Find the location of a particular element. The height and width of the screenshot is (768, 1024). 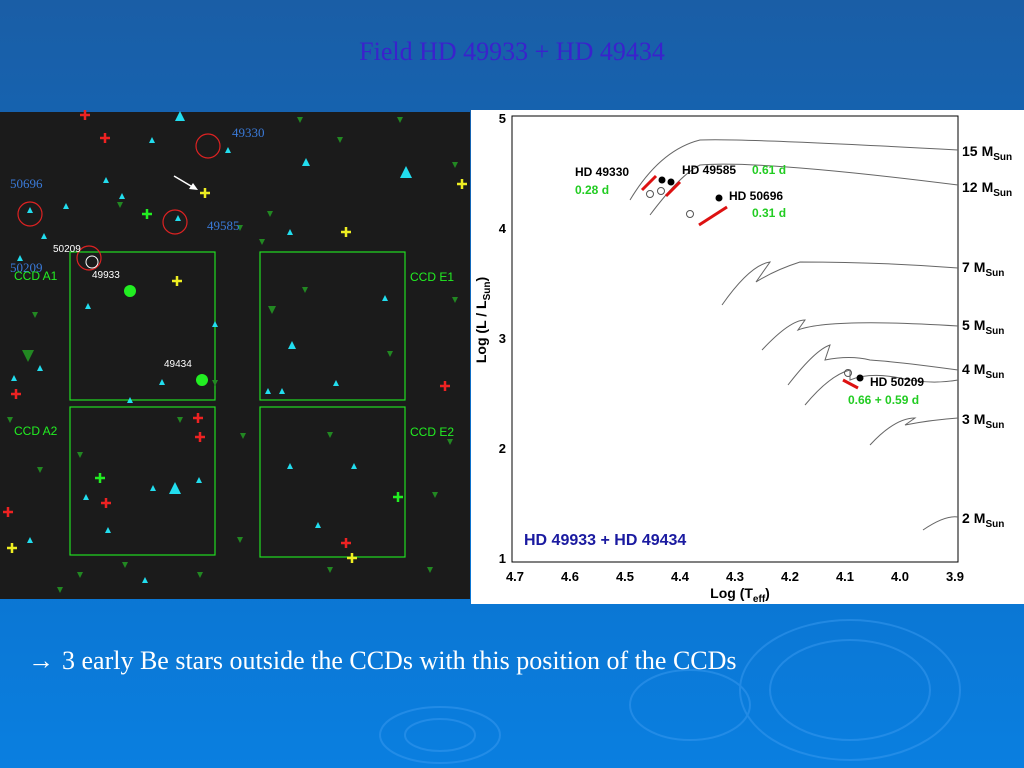

star-period: 0.31 d is located at coordinates (769, 213).